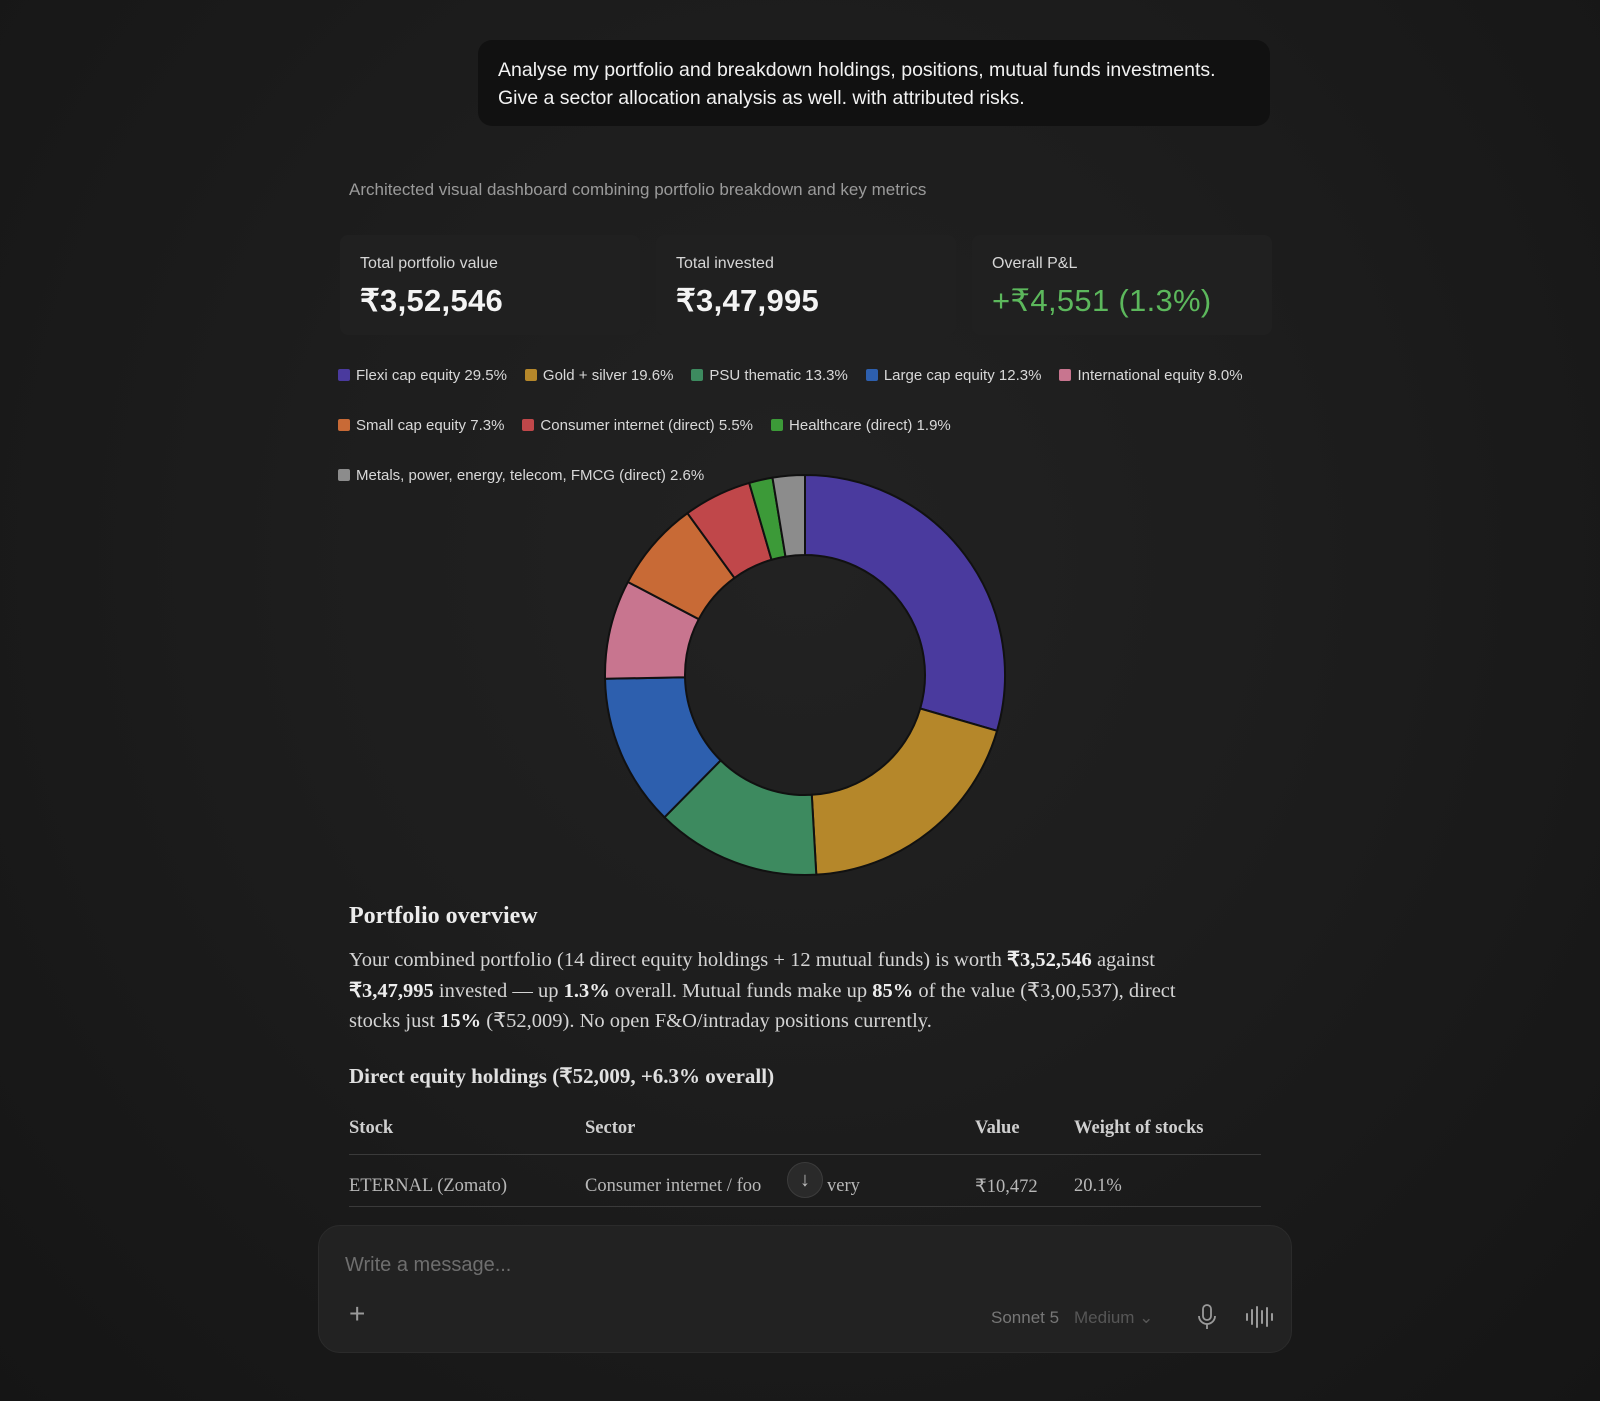 The width and height of the screenshot is (1600, 1401). I want to click on legend-item: Consumer internet (direct) 5.5%, so click(637, 425).